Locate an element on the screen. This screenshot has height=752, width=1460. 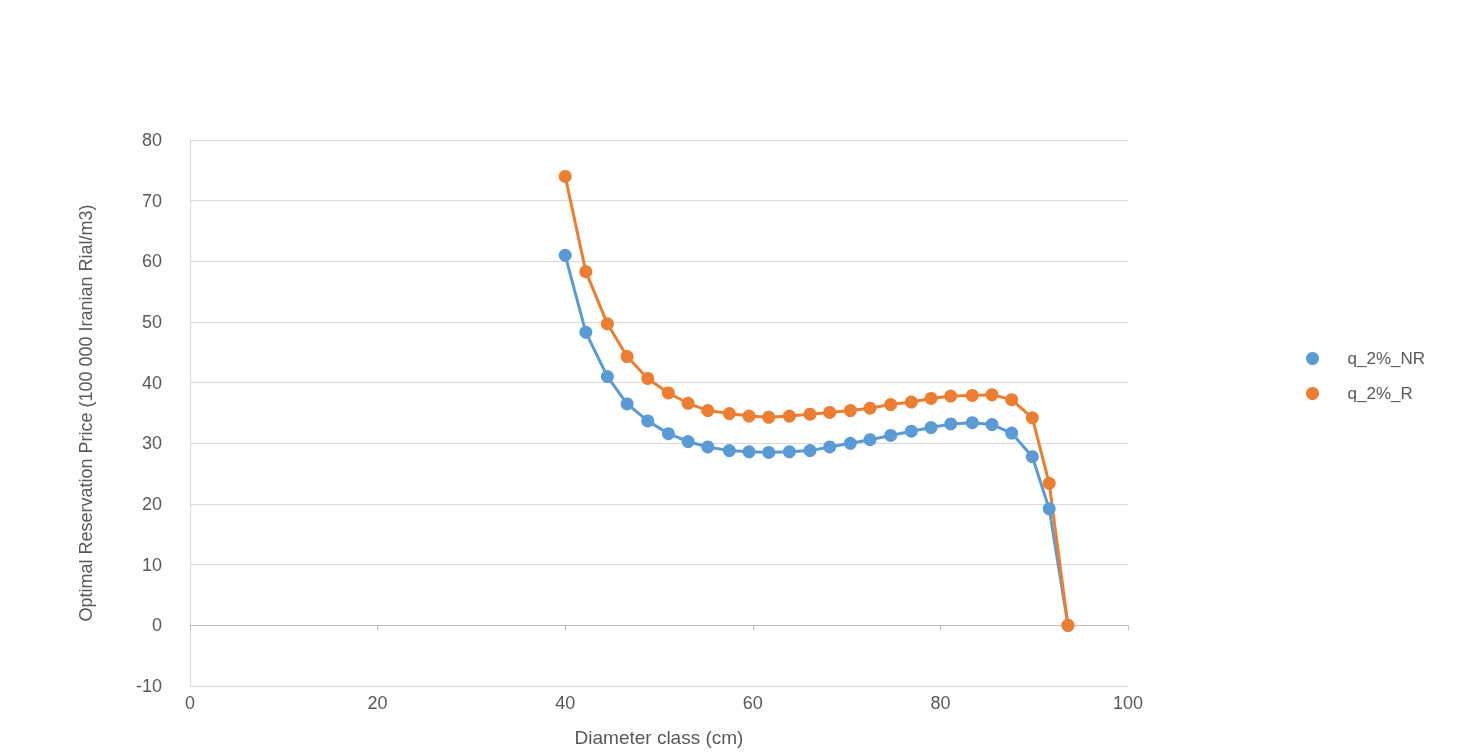
x-tick-label: 40 is located at coordinates (565, 703).